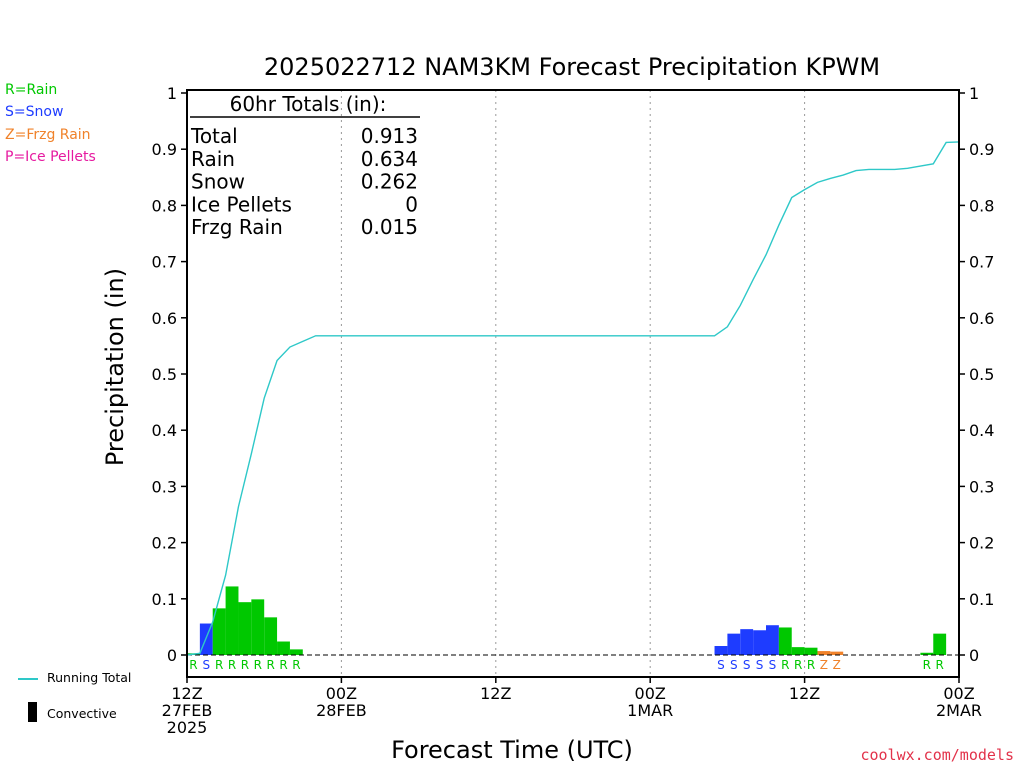 The width and height of the screenshot is (1024, 768). I want to click on totals-row-value: 0.262, so click(389, 182).